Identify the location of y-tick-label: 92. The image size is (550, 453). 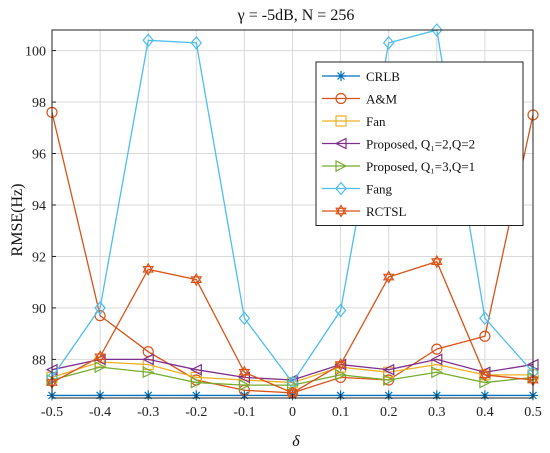
(39, 257).